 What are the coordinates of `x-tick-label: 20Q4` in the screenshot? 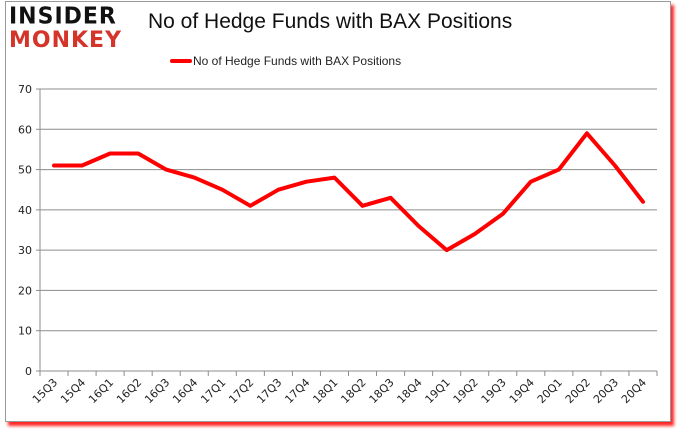 It's located at (634, 391).